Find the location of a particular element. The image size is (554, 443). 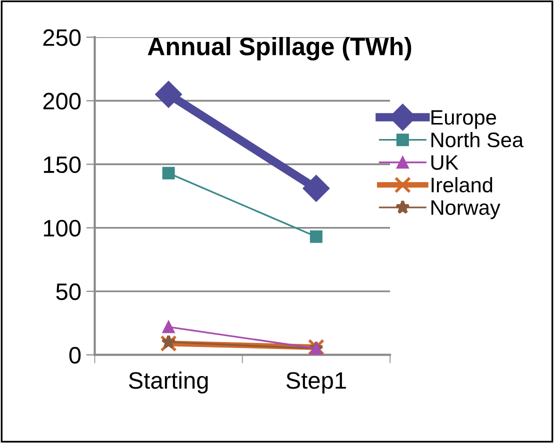

legend-label: UK is located at coordinates (444, 162).